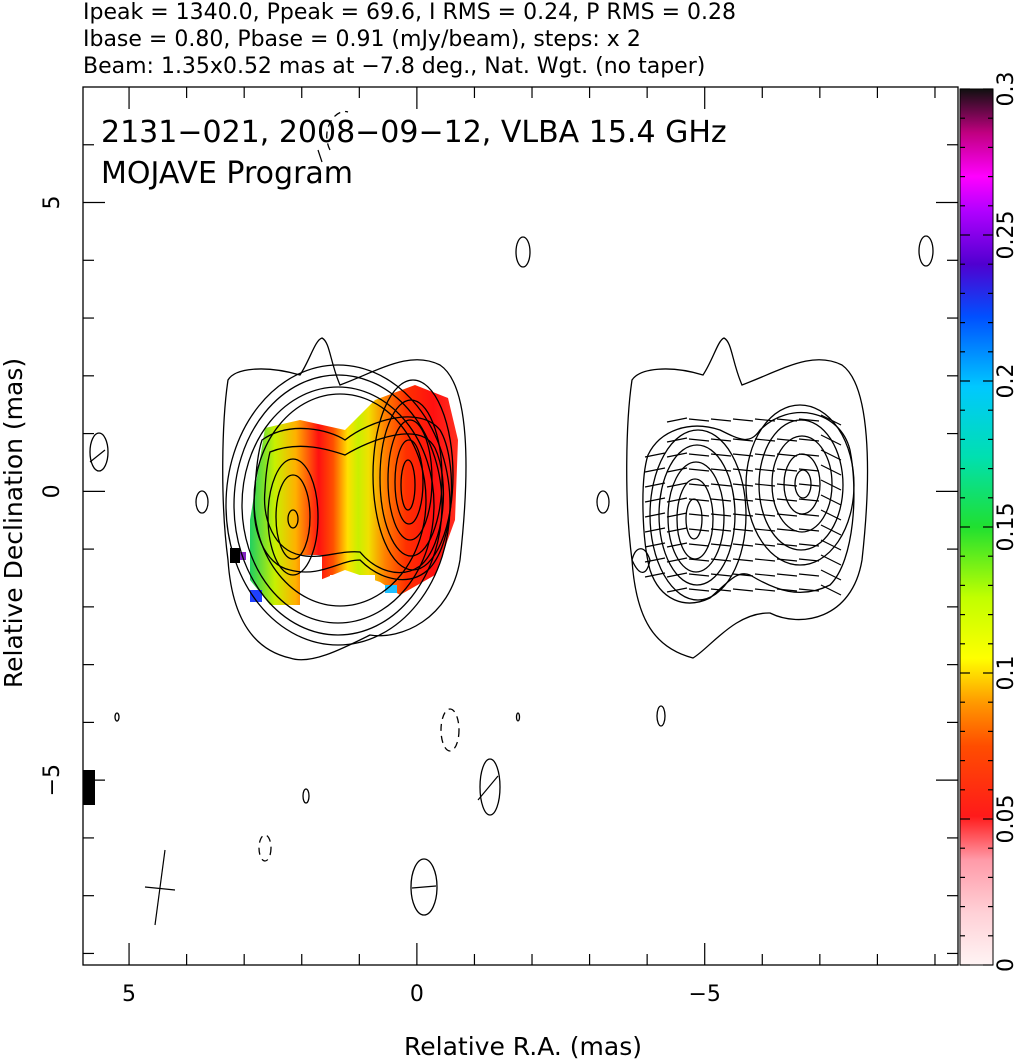  Describe the element at coordinates (52, 491) in the screenshot. I see `y-tick-label: 0` at that location.